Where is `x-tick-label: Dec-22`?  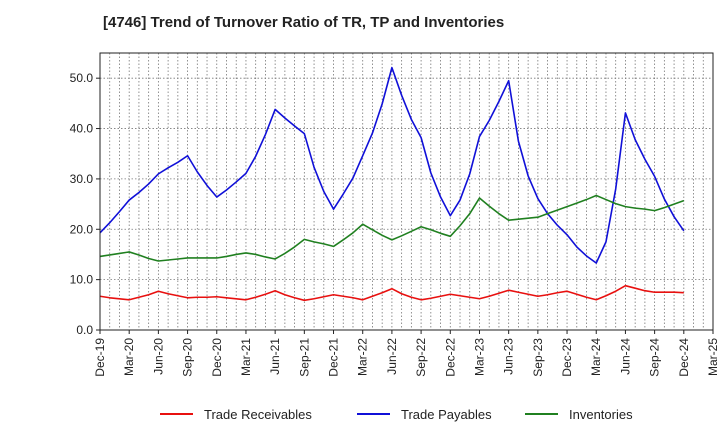
x-tick-label: Dec-22 is located at coordinates (450, 357).